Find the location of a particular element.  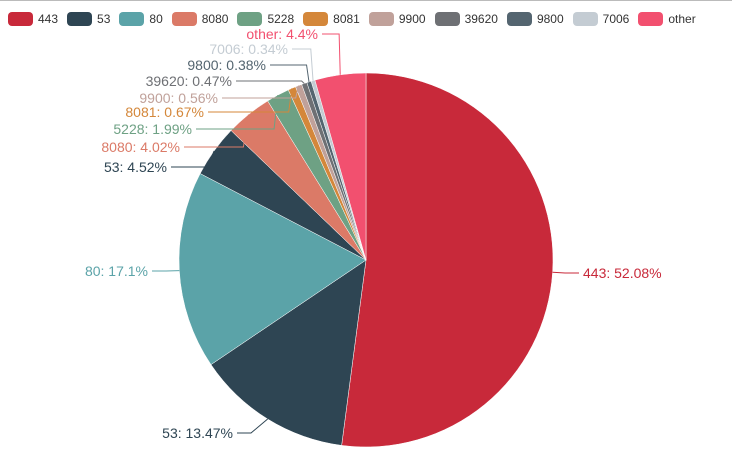

slice-label: 53: 4.52% is located at coordinates (135, 167).